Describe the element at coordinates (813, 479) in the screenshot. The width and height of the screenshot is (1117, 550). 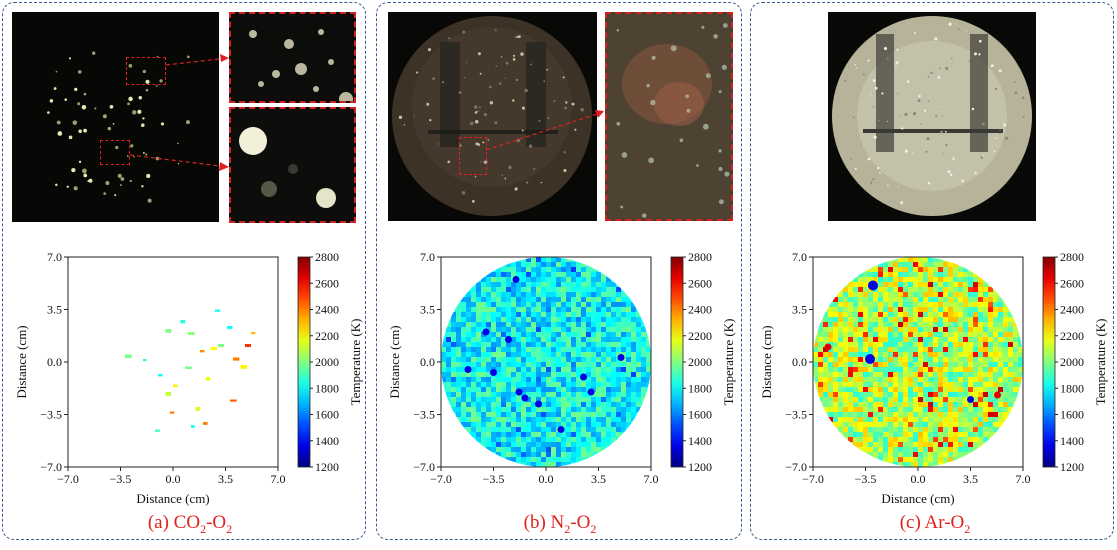
I see `x-tick-label: −7.0` at that location.